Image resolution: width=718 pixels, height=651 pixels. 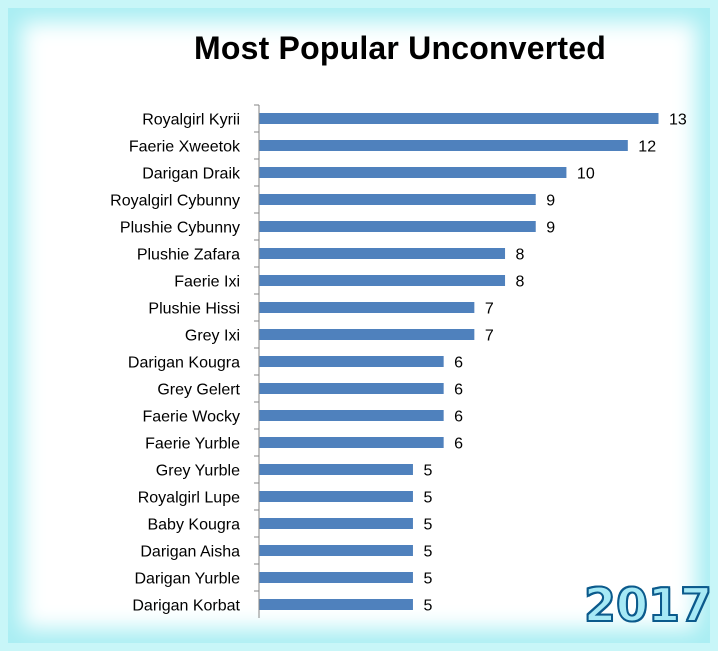 What do you see at coordinates (180, 228) in the screenshot?
I see `category-label: Plushie Cybunny` at bounding box center [180, 228].